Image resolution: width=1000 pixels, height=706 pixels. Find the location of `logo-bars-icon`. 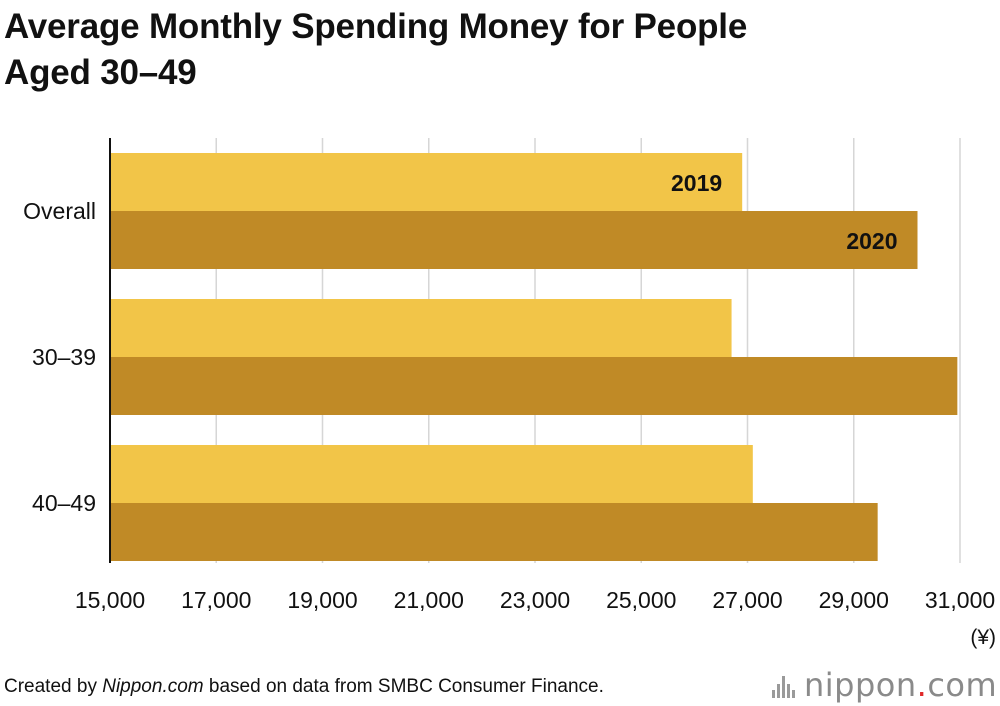

logo-bars-icon is located at coordinates (786, 687).